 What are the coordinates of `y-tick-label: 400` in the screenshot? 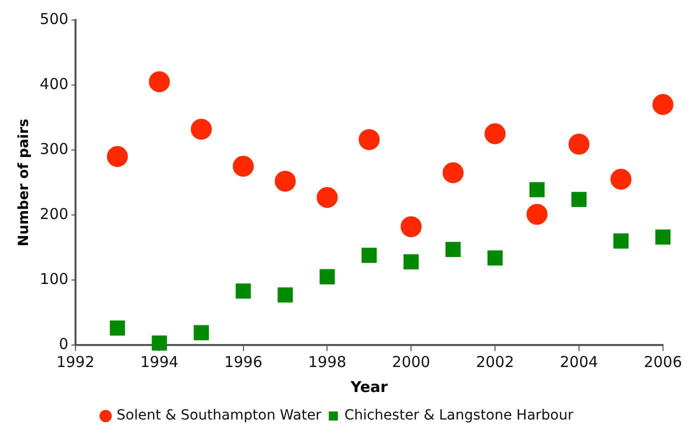 It's located at (54, 83).